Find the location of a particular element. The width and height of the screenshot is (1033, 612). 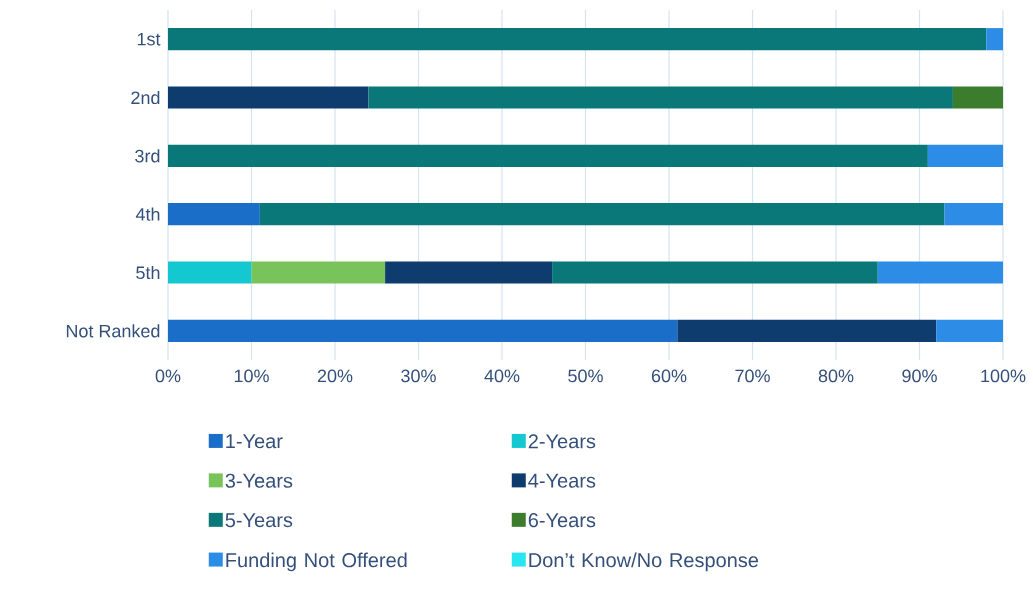

x-tick-label: 0% is located at coordinates (168, 376).